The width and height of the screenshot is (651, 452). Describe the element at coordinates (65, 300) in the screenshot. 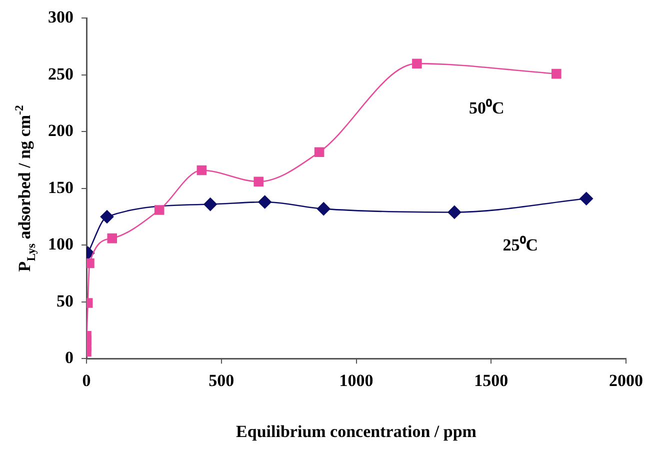

I see `y-tick-label: 50` at that location.